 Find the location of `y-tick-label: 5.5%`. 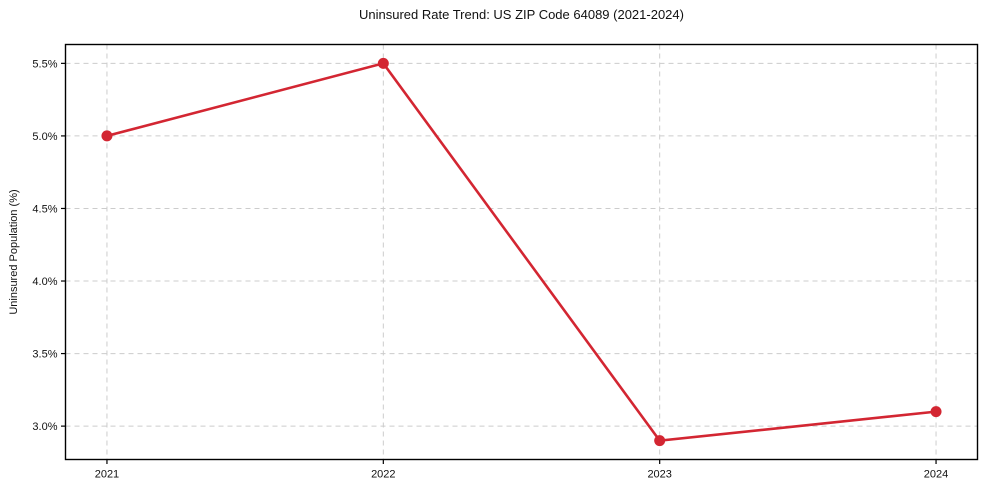

y-tick-label: 5.5% is located at coordinates (44, 64).